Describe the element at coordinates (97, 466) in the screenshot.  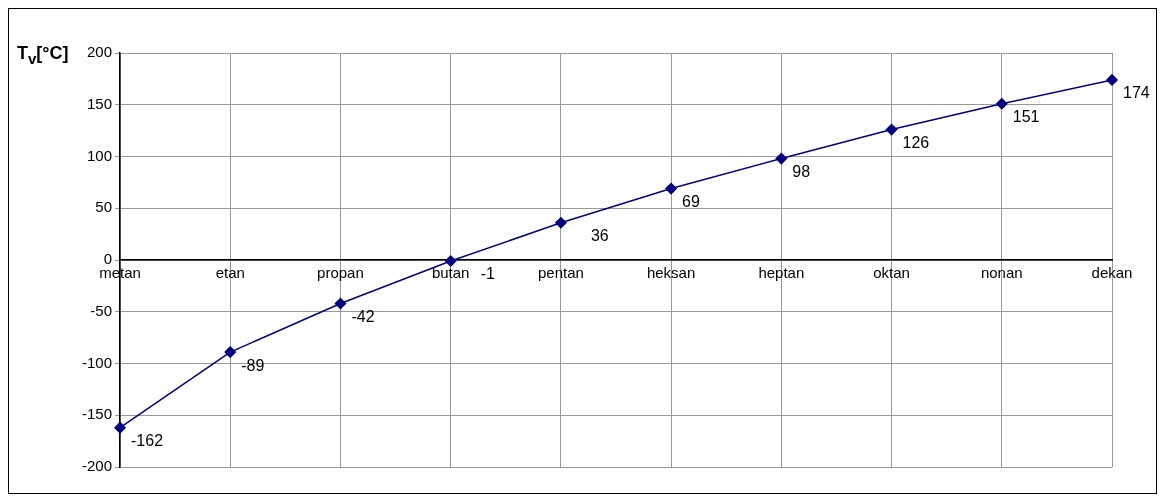
I see `y-tick-label: -200` at that location.